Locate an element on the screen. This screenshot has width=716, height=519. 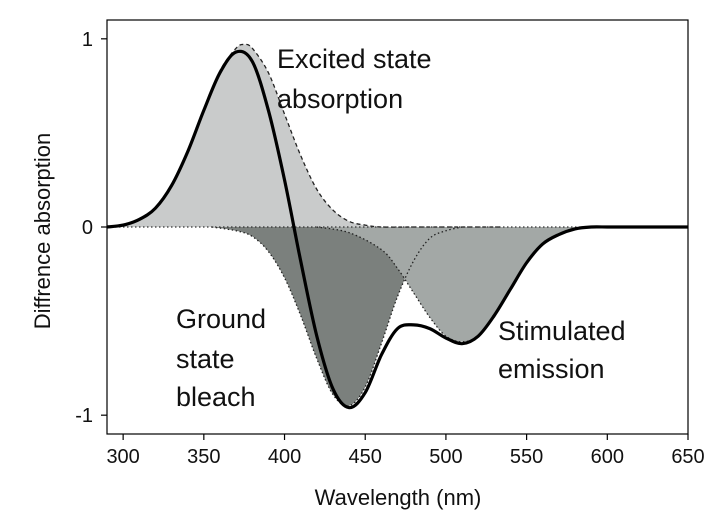
x-tick-label: 350 is located at coordinates (203, 457).